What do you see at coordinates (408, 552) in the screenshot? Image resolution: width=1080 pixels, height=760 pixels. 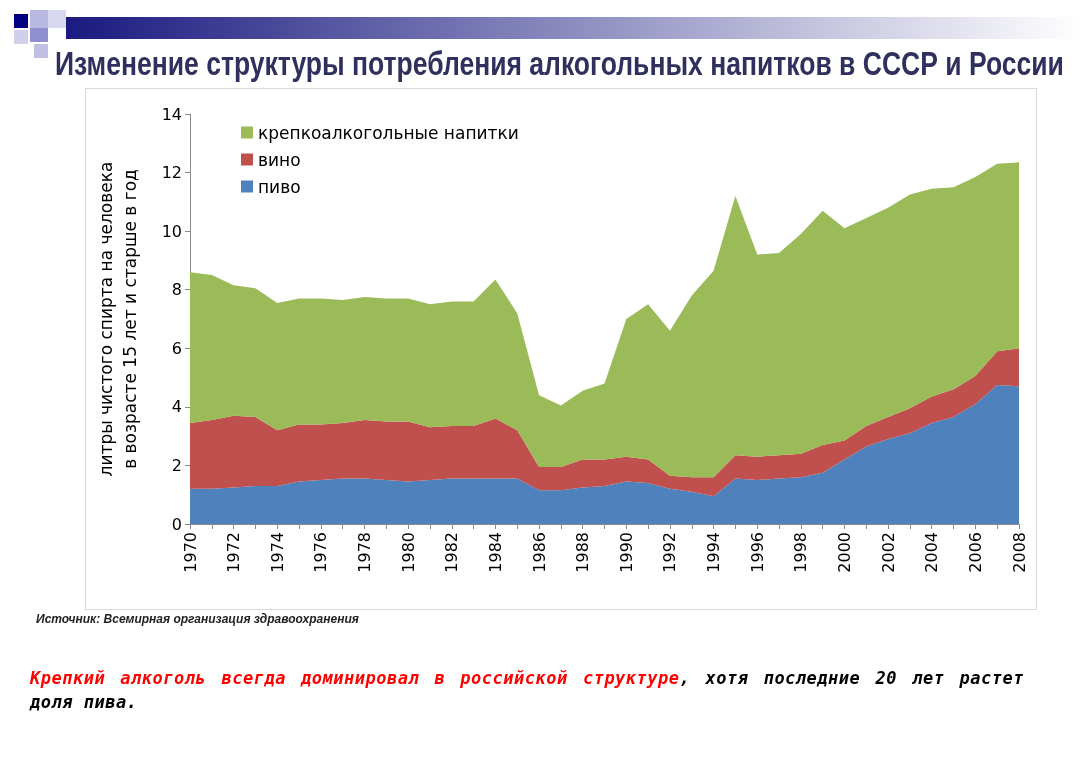 I see `x-tick-label: 1980` at bounding box center [408, 552].